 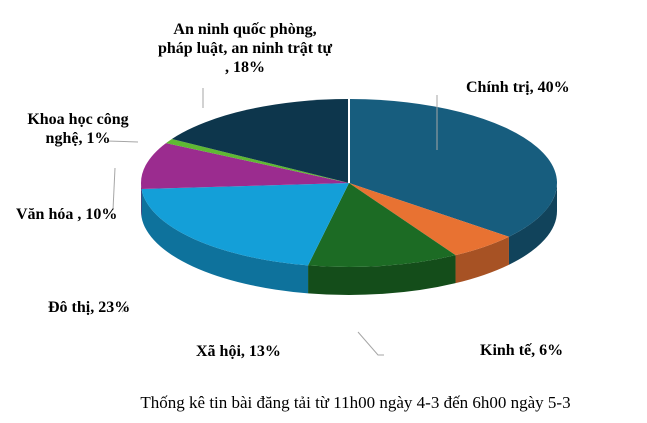 What do you see at coordinates (453, 168) in the screenshot?
I see `slice-0-chính` at bounding box center [453, 168].